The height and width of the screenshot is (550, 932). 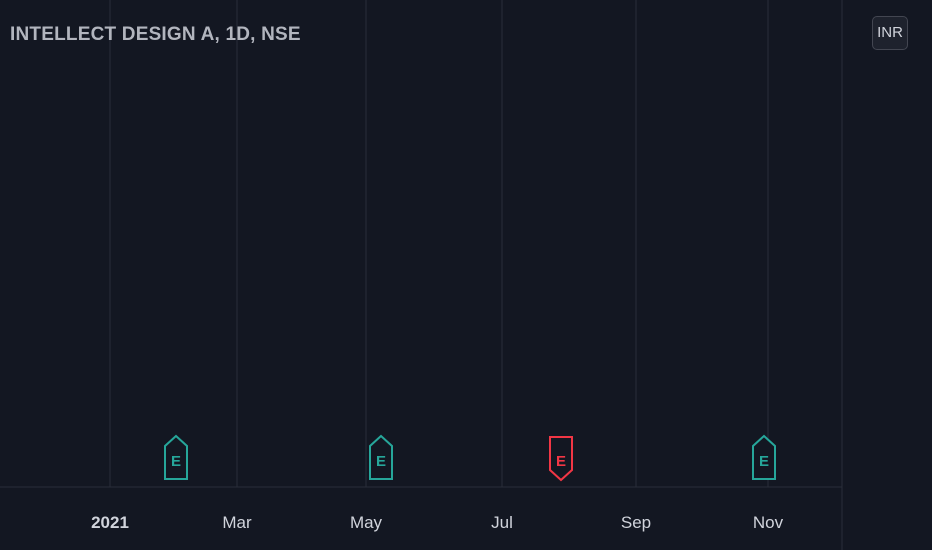 I want to click on chart-title: INTELLECT DESIGN A, 1D, NSE, so click(x=155, y=34).